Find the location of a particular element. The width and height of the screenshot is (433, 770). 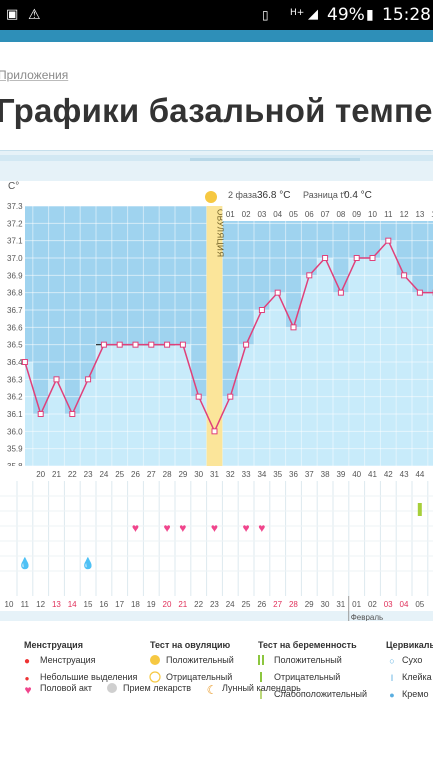

legend-item: Клейка is located at coordinates (417, 677).